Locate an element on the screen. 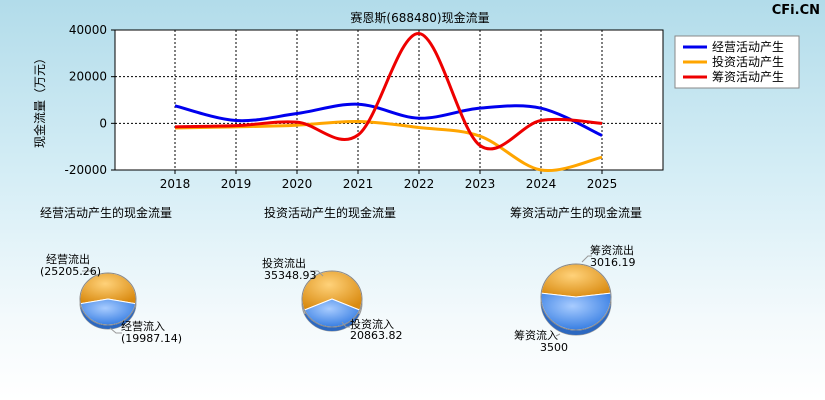 Image resolution: width=825 pixels, height=400 pixels. pie-labels-investing: 投资流出 35348.93 投资流入 20863.82 is located at coordinates (332, 299).